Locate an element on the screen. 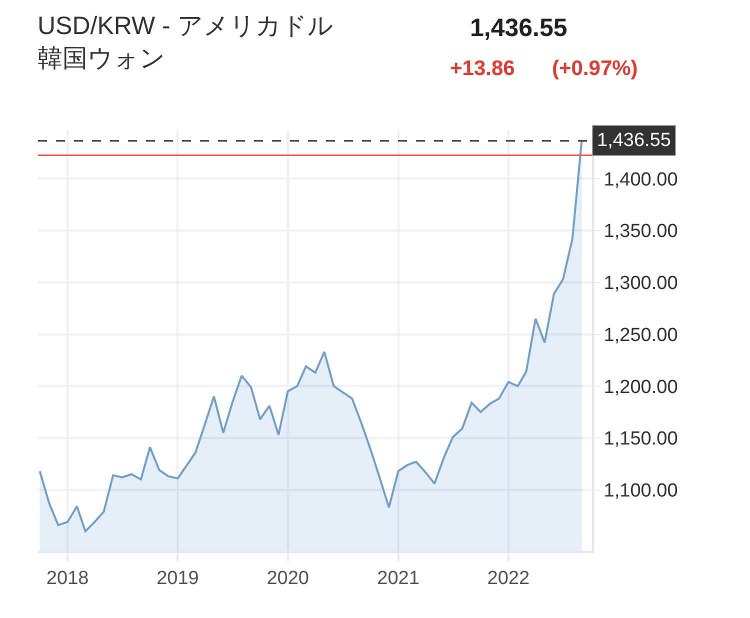 The image size is (750, 618). x-tick-label: 2018 is located at coordinates (67, 578).